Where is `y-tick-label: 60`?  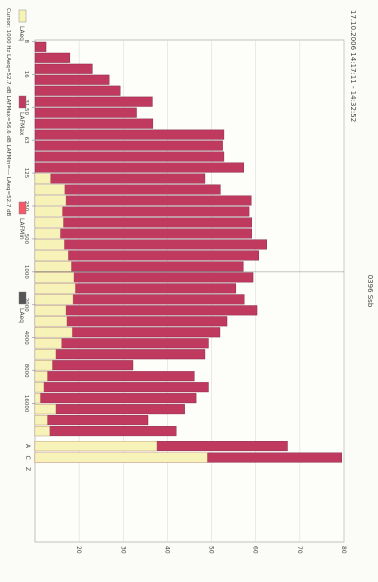
y-tick-label: 60 is located at coordinates (255, 550).